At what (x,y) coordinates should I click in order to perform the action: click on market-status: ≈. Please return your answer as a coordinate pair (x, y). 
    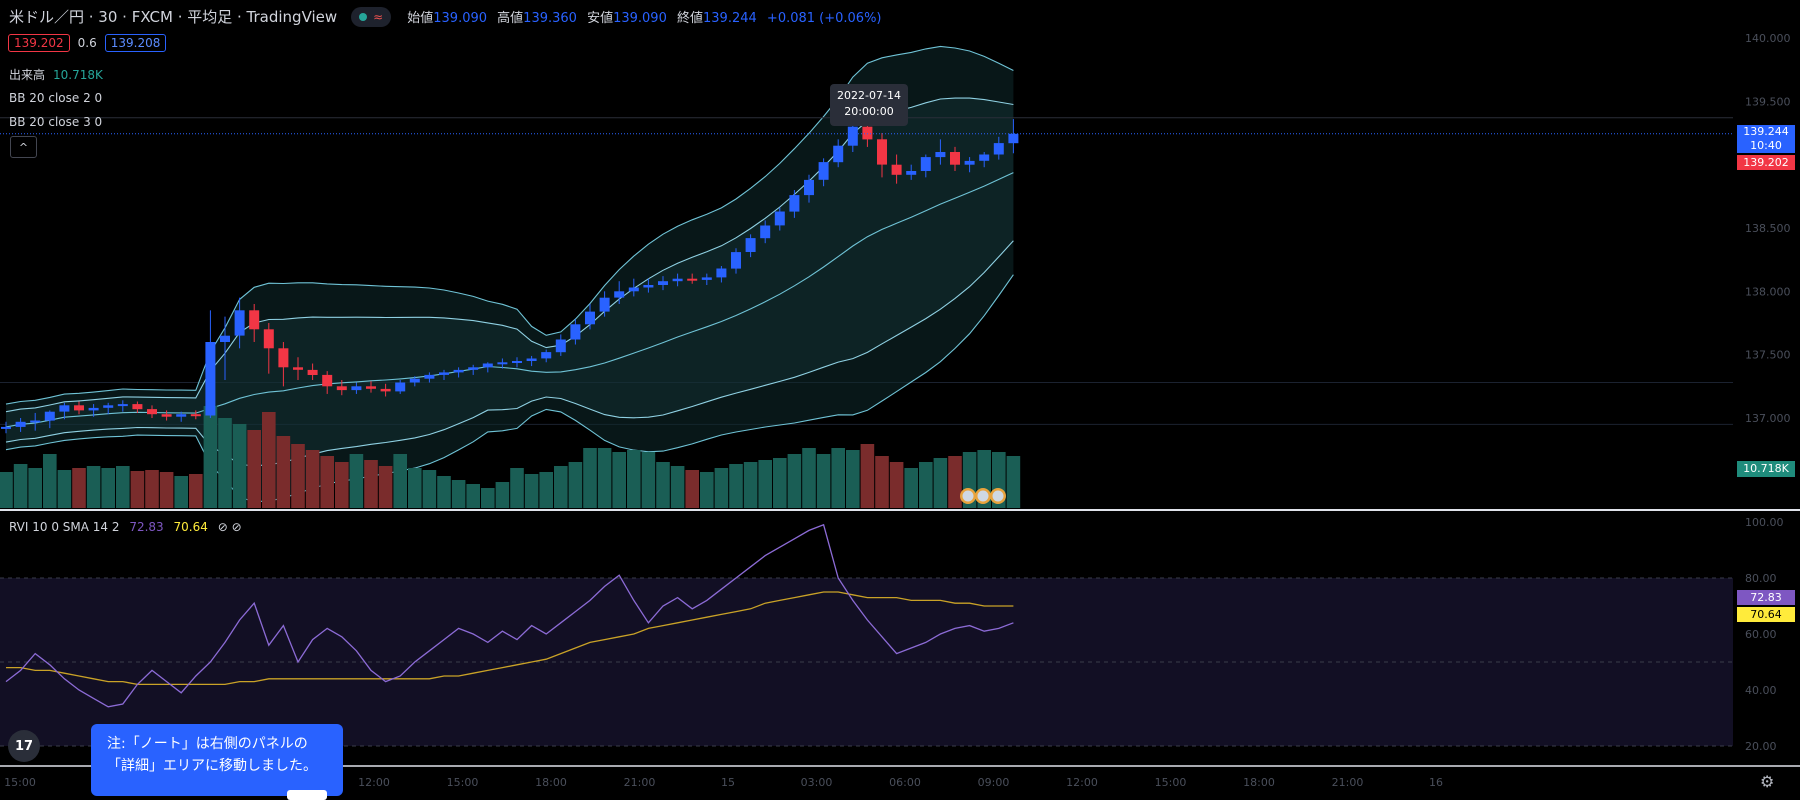
    Looking at the image, I should click on (371, 16).